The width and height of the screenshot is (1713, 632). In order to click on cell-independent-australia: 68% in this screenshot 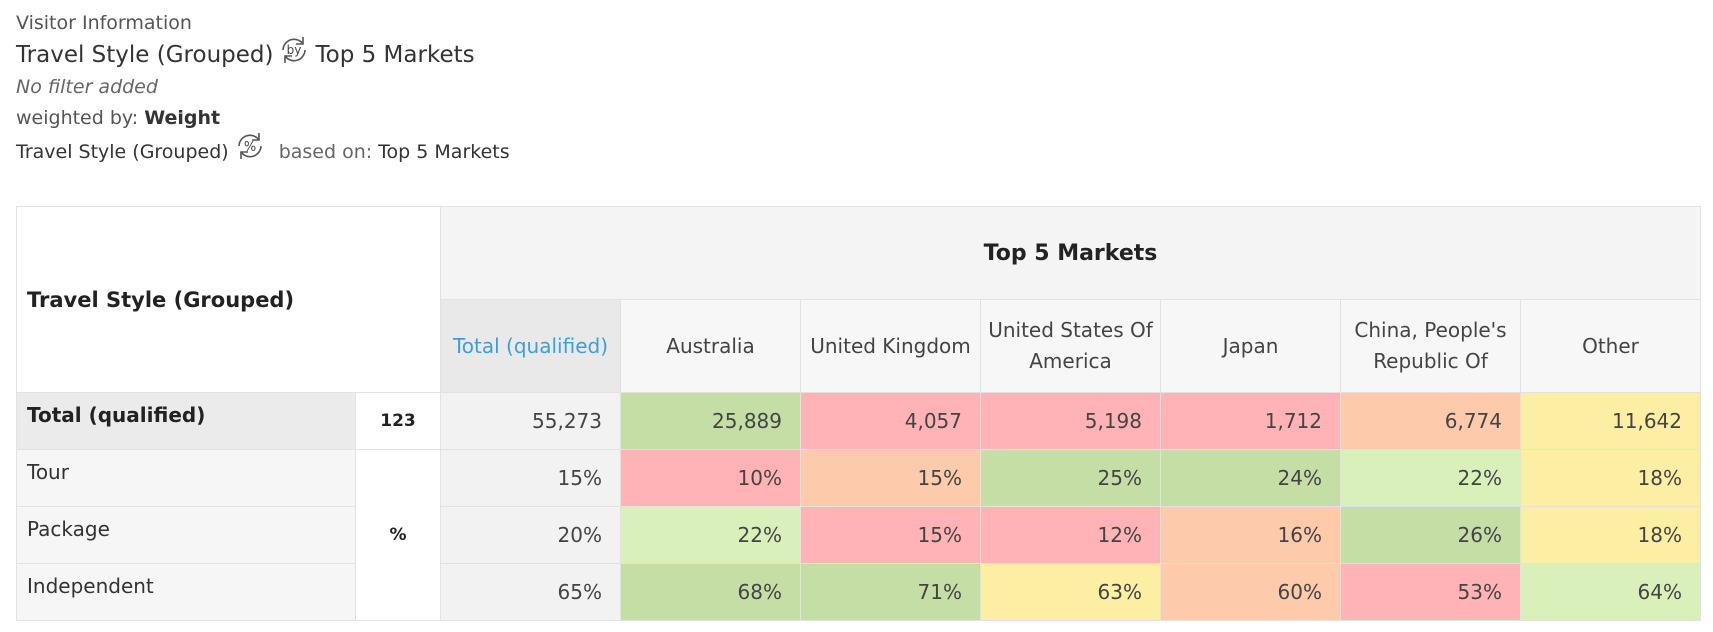, I will do `click(710, 592)`.